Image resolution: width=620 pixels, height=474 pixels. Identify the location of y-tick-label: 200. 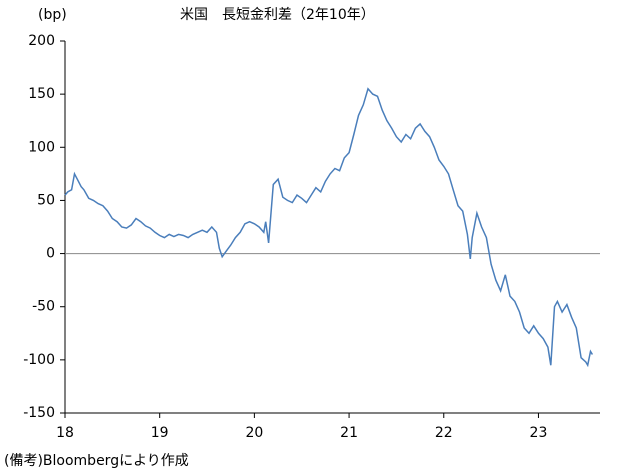
(41, 41).